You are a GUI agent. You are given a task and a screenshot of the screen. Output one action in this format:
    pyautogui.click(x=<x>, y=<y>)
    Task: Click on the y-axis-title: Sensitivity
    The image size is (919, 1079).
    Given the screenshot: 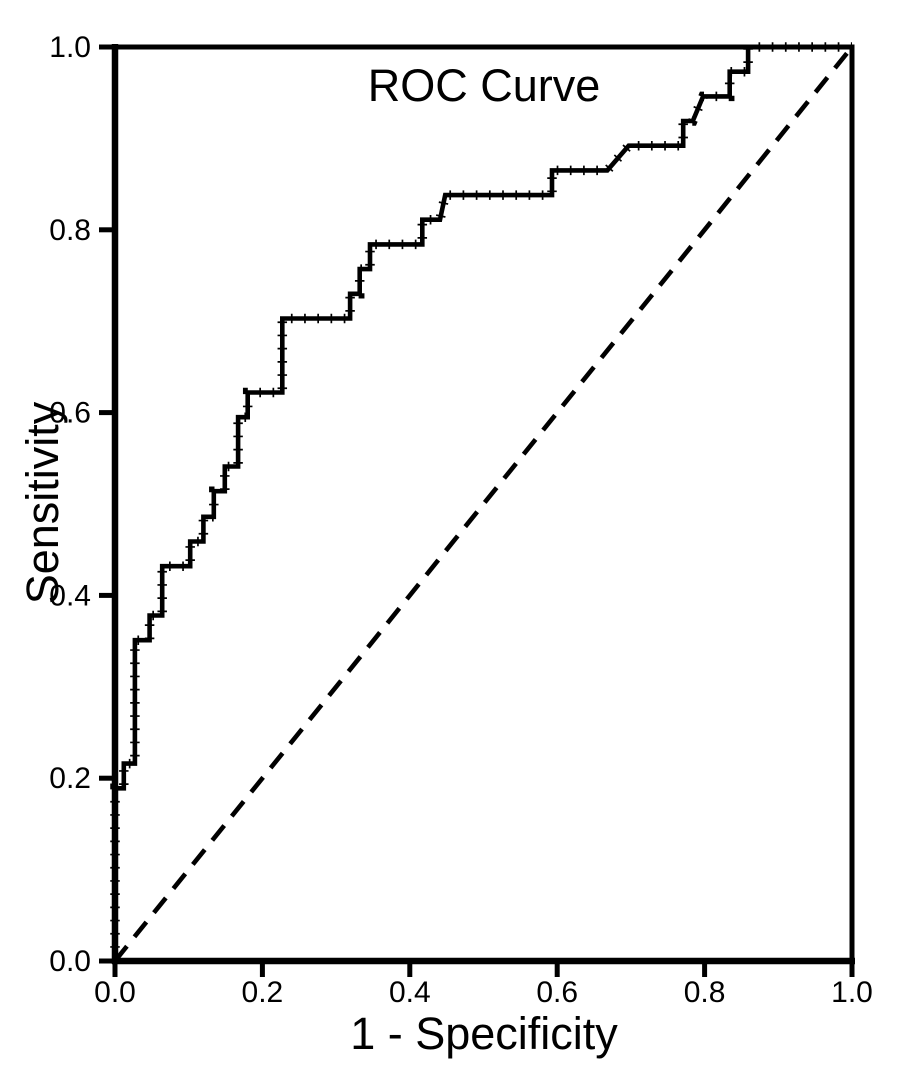 What is the action you would take?
    pyautogui.click(x=42, y=502)
    